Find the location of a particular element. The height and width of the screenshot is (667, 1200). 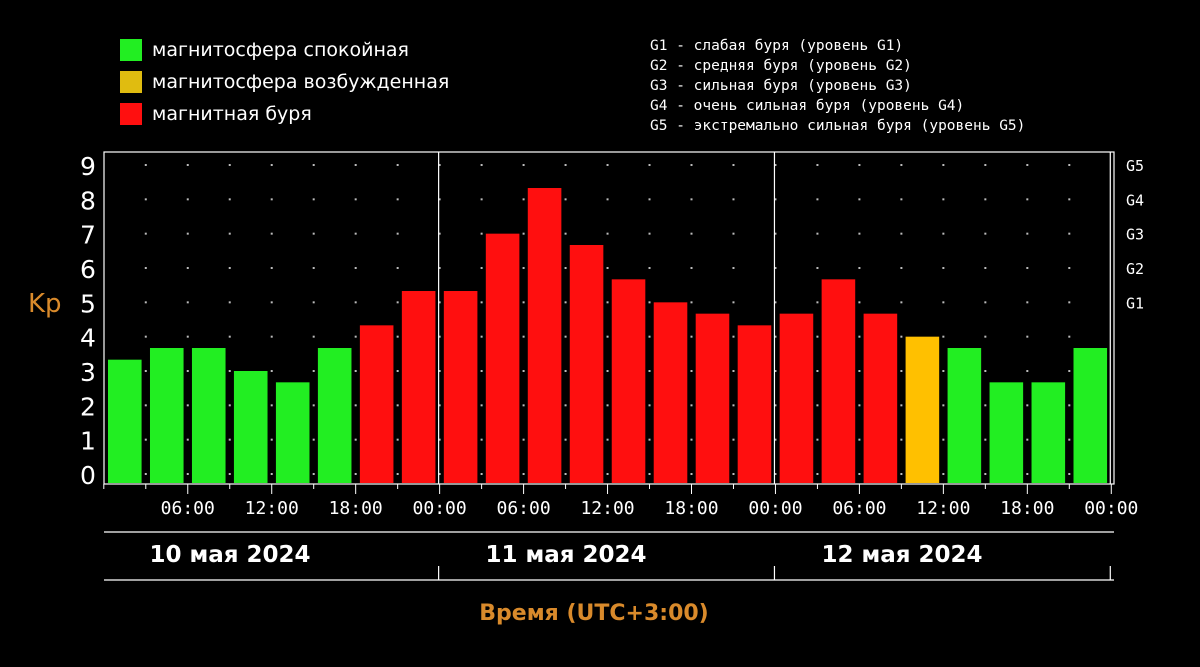

g-level-label: G1 is located at coordinates (1135, 303).